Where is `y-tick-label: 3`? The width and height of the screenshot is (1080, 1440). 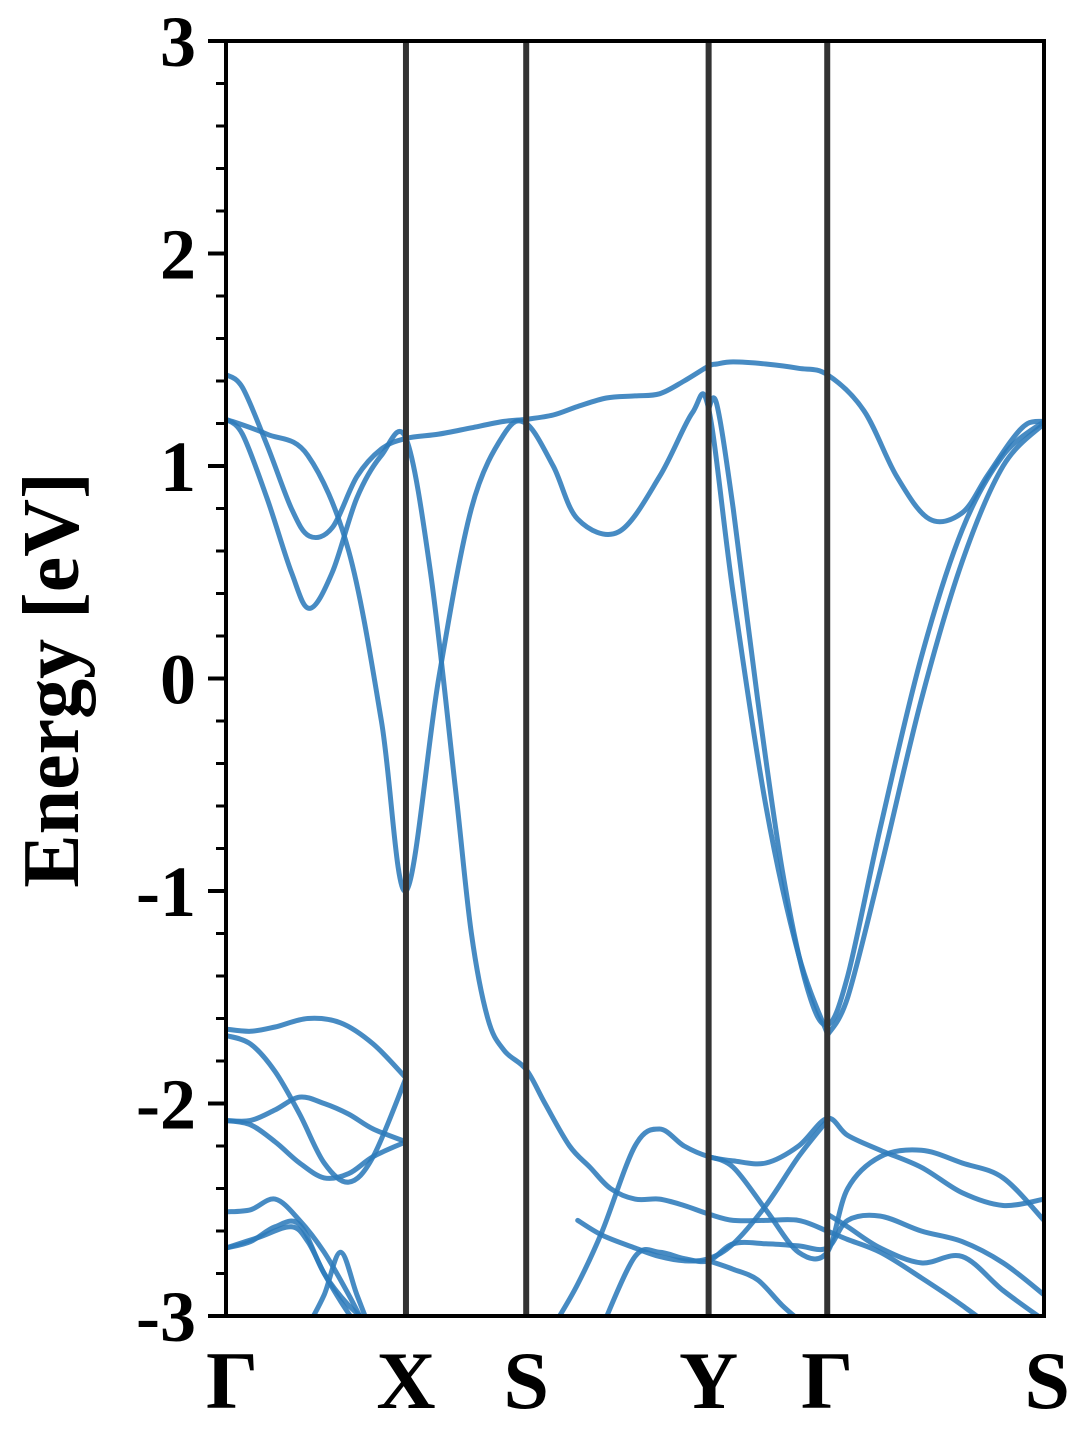
y-tick-label: 3 is located at coordinates (178, 42).